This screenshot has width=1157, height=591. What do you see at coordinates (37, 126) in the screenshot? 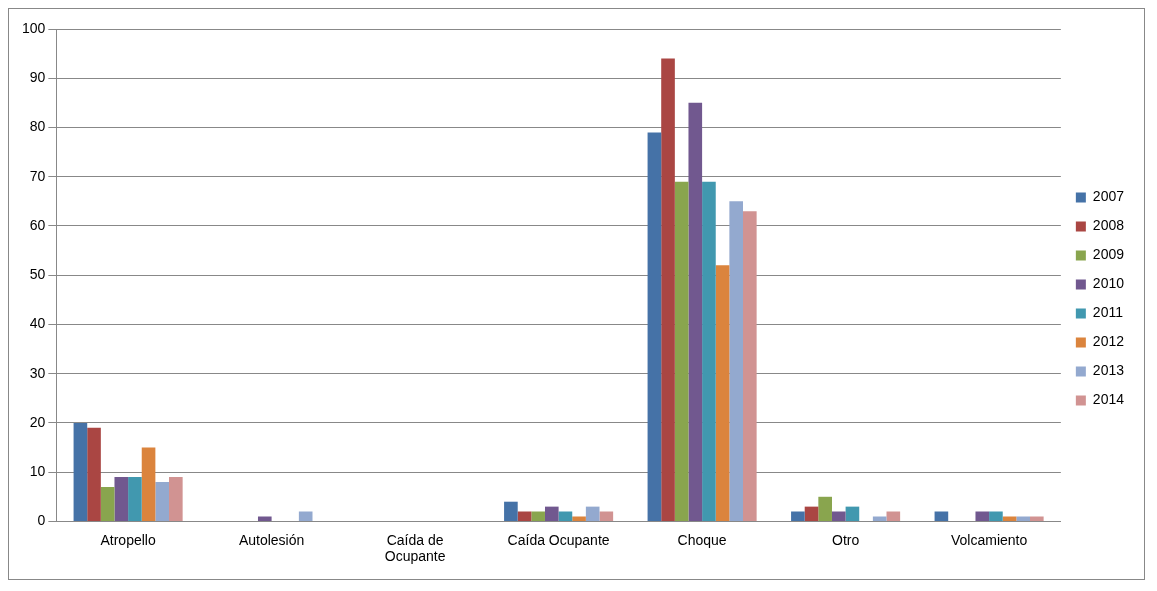
I see `y-tick-label: 80` at bounding box center [37, 126].